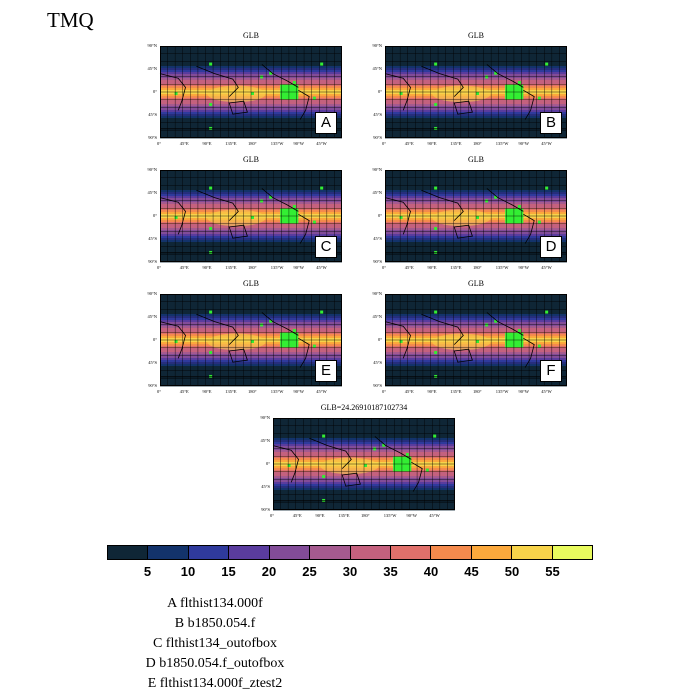 This screenshot has height=700, width=700. What do you see at coordinates (309, 571) in the screenshot?
I see `colorbar-tick-label: 25` at bounding box center [309, 571].